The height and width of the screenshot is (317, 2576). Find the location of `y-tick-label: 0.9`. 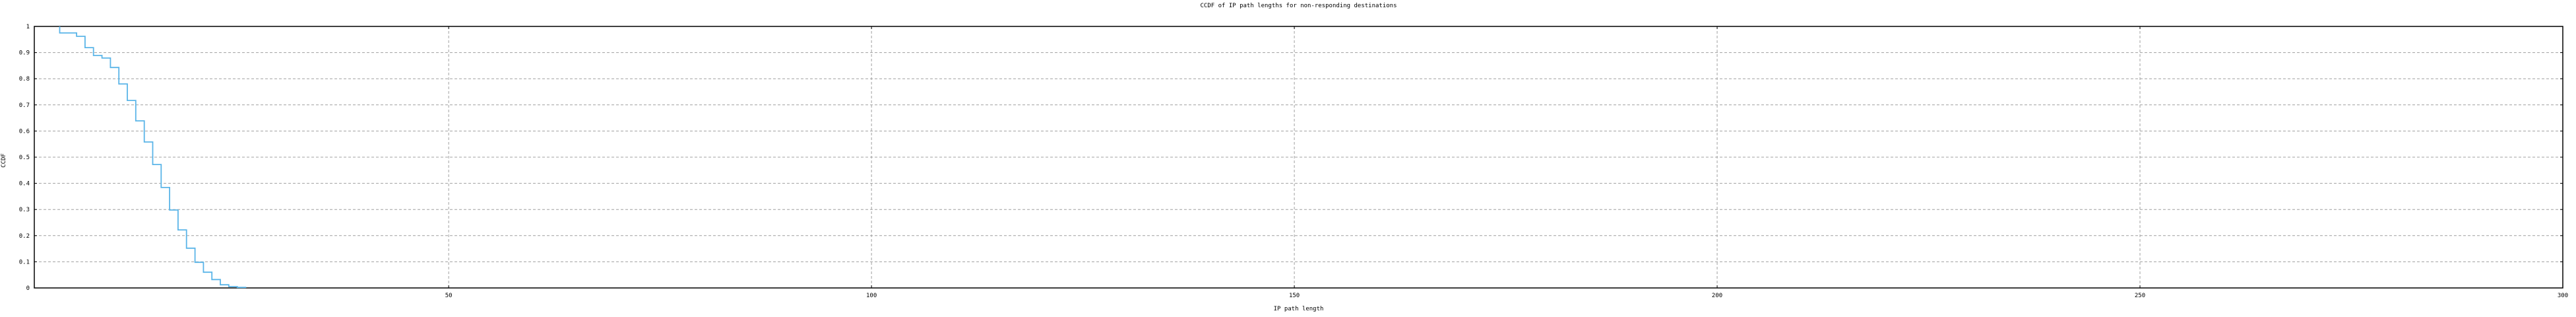

y-tick-label: 0.9 is located at coordinates (24, 53).